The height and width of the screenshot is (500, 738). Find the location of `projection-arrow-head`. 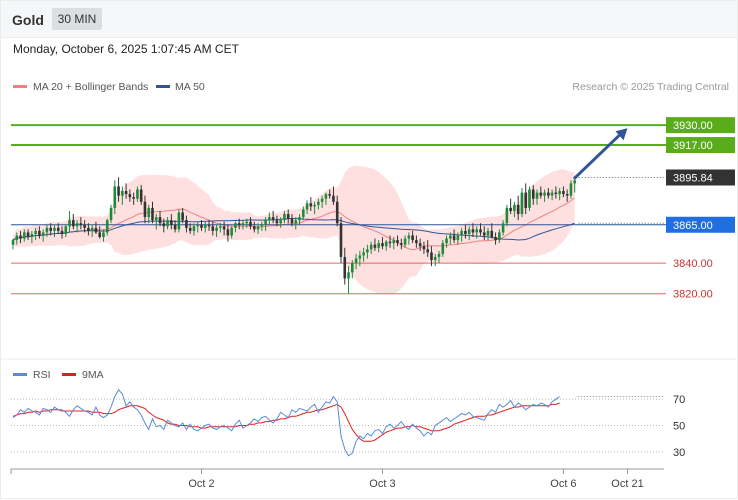

projection-arrow-head is located at coordinates (621, 134).